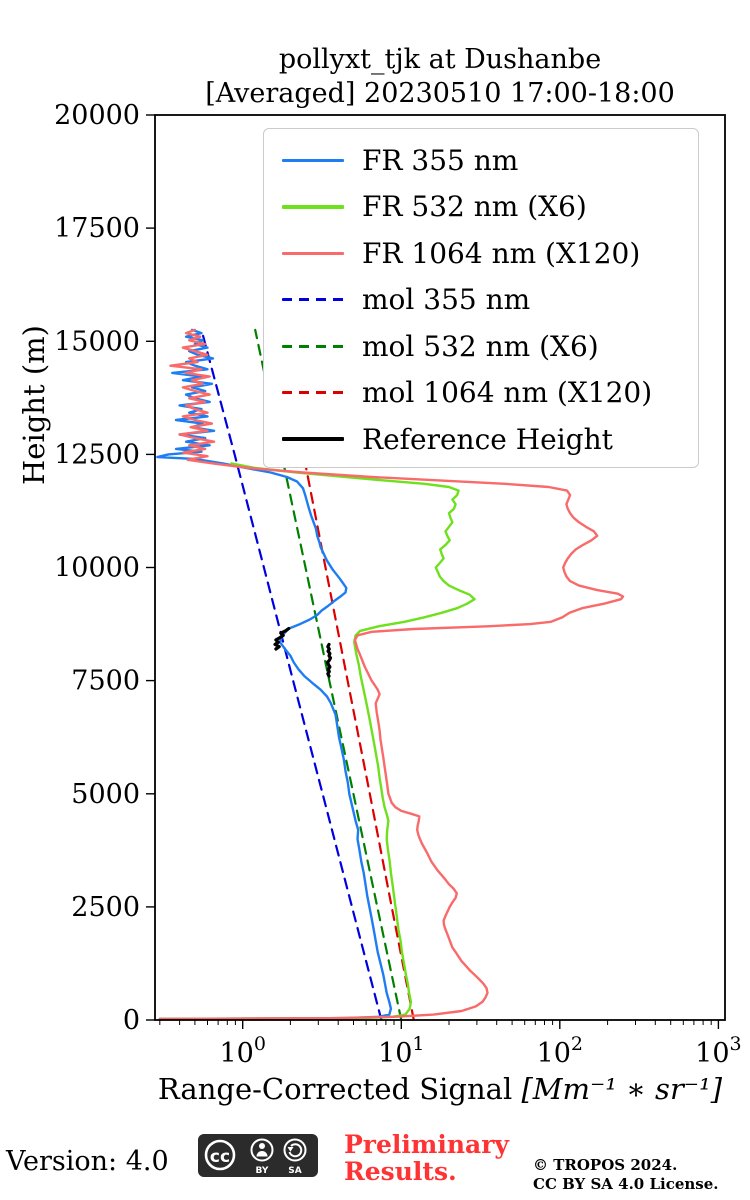 This screenshot has width=750, height=1200. I want to click on series-mol-1064-nm-x120-, so click(346, 674).